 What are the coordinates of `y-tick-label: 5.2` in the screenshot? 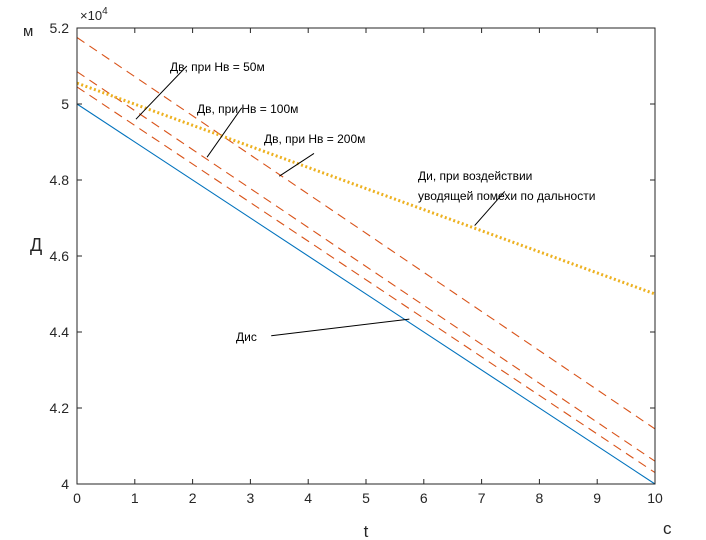 It's located at (60, 28).